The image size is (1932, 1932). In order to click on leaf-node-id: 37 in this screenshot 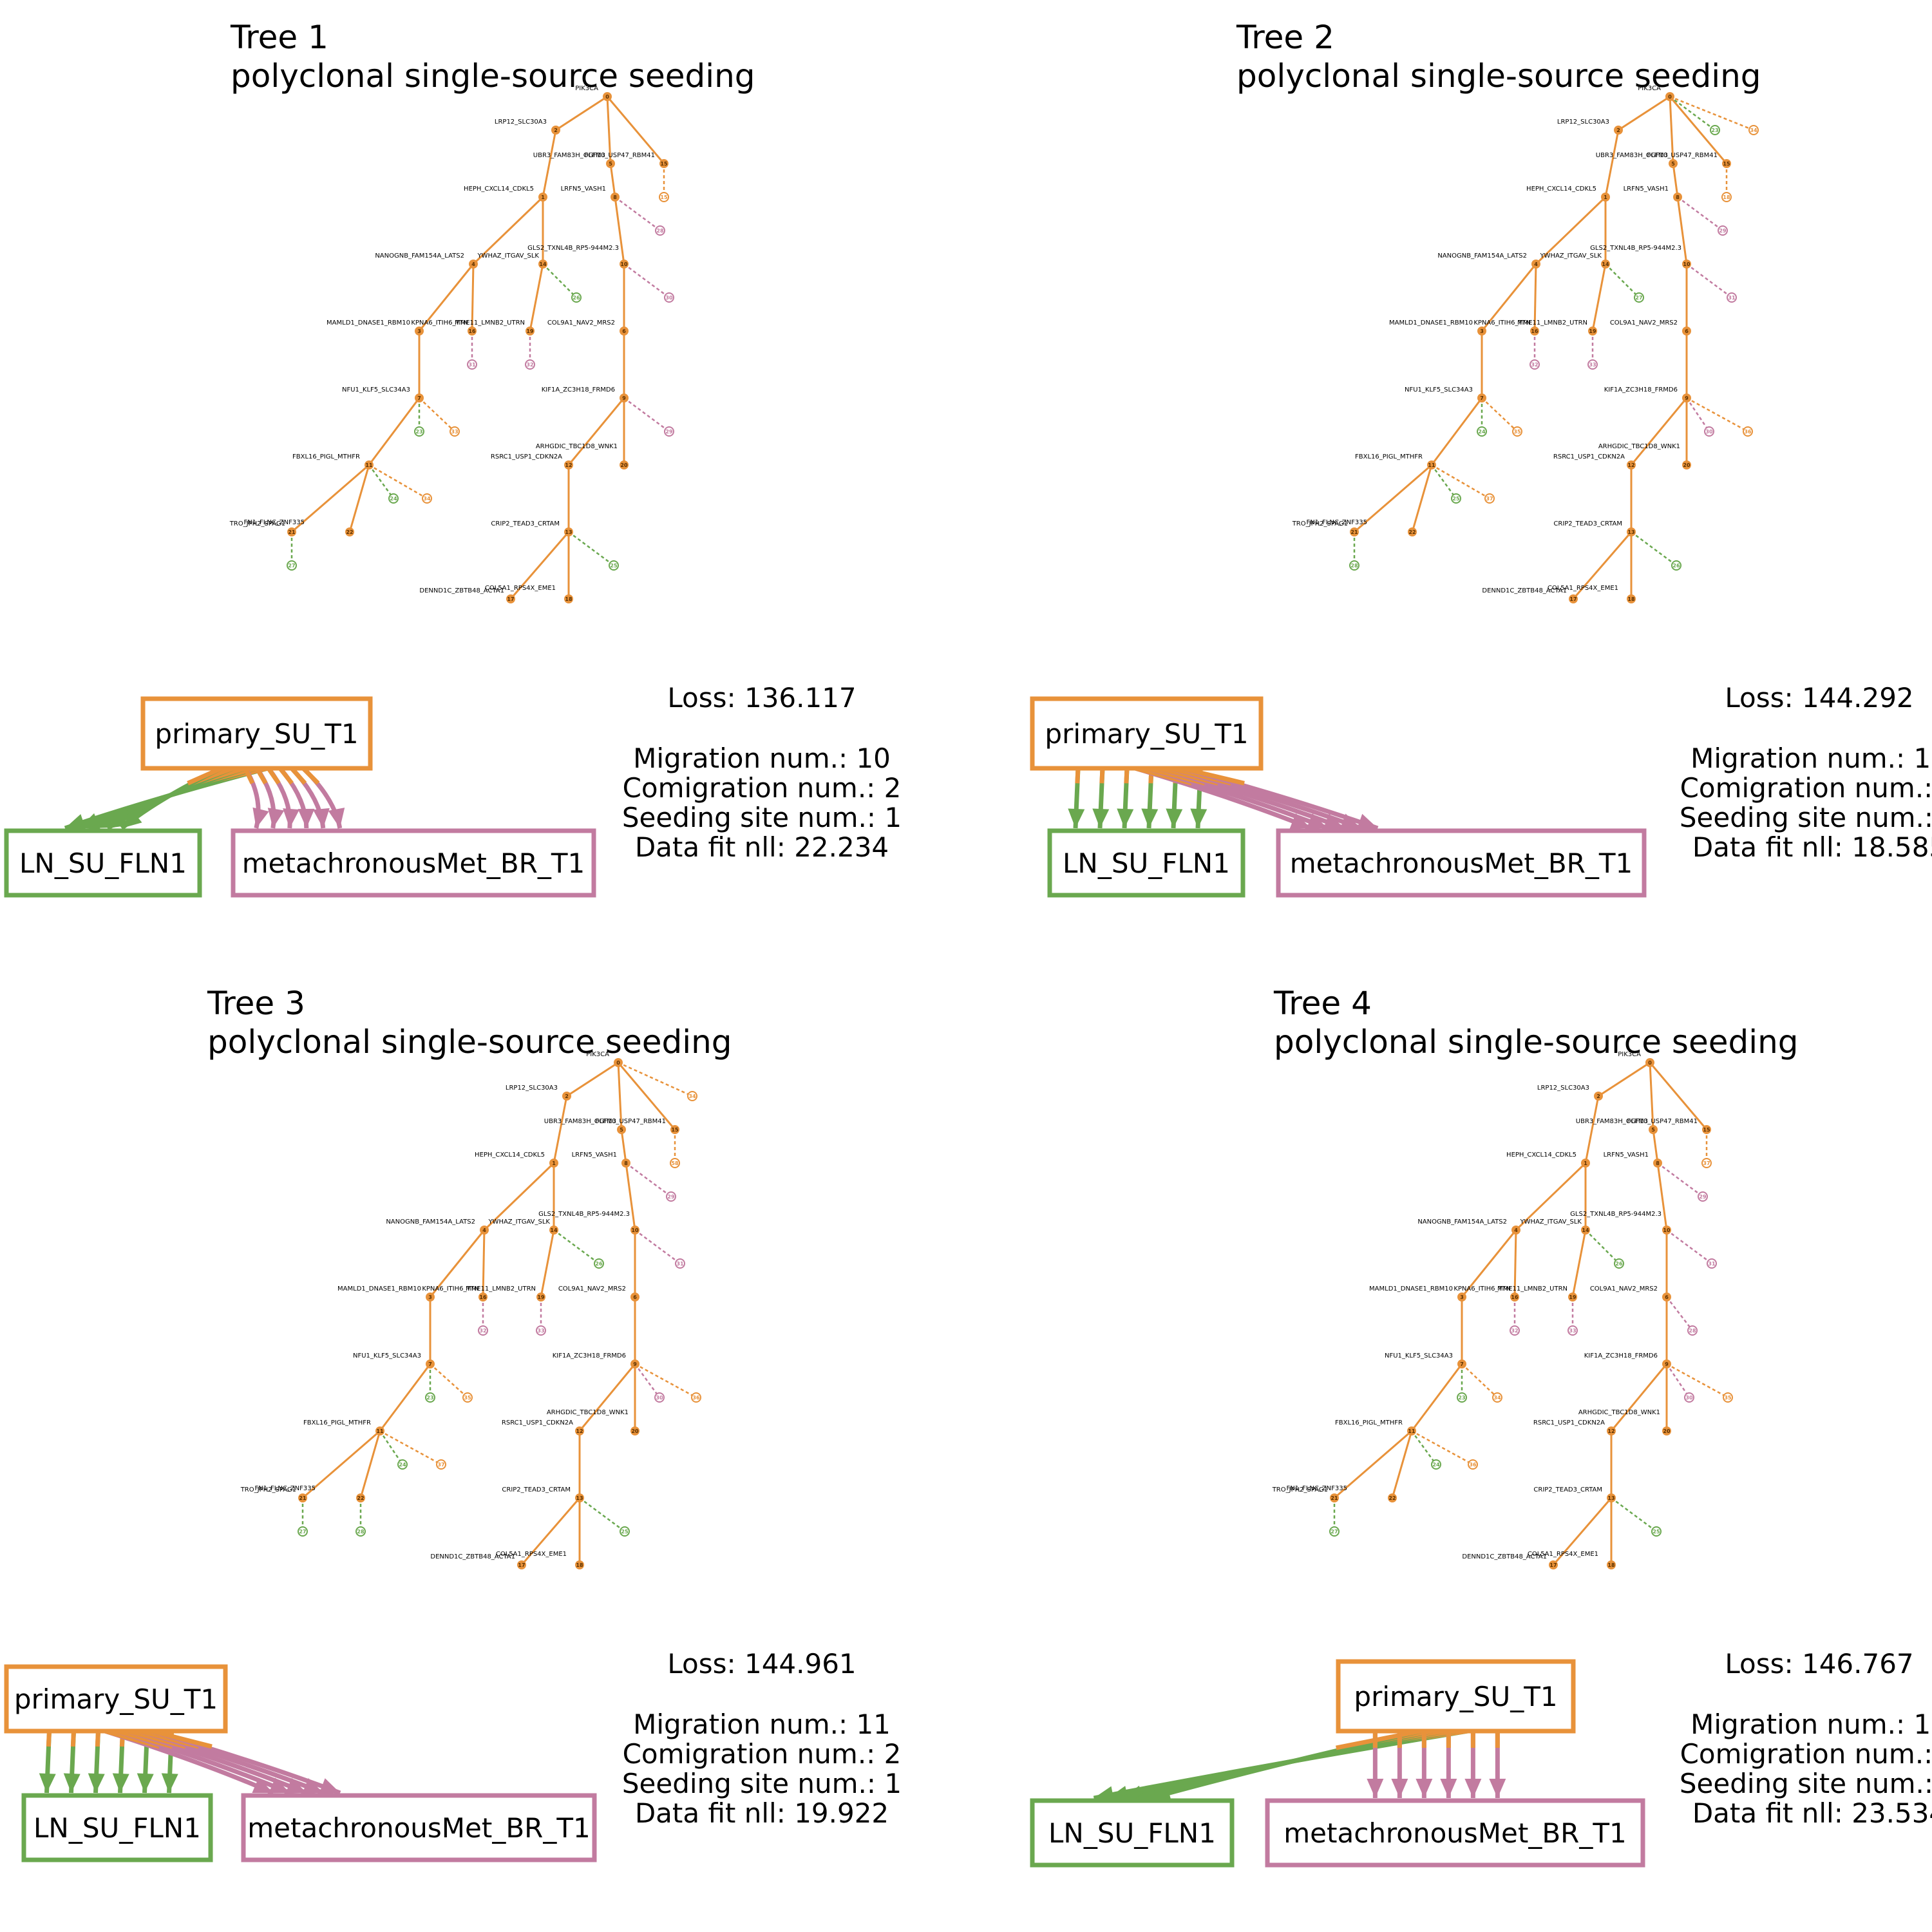, I will do `click(441, 1465)`.